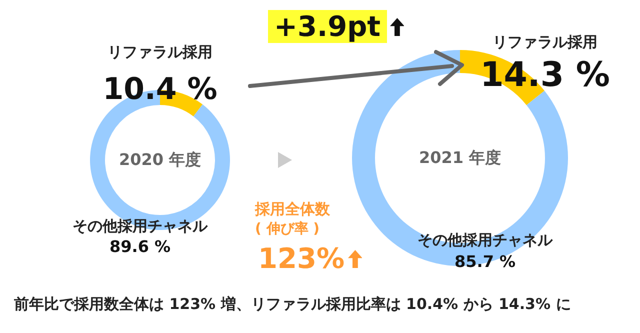 The height and width of the screenshot is (333, 640). What do you see at coordinates (160, 89) in the screenshot?
I see `data-label: 10.4 %` at bounding box center [160, 89].